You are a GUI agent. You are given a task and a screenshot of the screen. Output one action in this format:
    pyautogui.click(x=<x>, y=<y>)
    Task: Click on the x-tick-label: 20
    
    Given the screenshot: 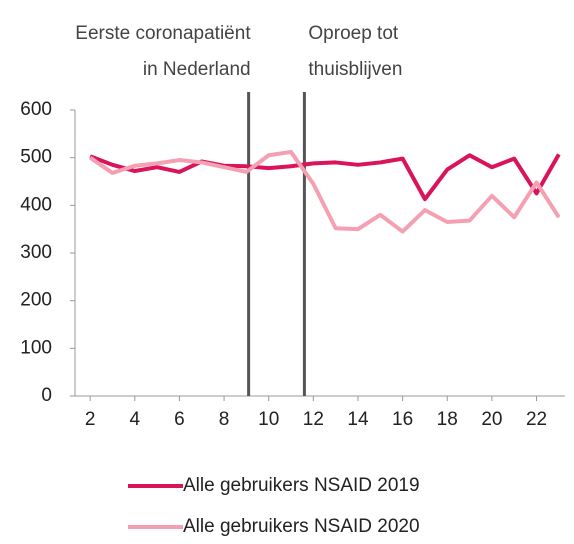 What is the action you would take?
    pyautogui.click(x=491, y=419)
    